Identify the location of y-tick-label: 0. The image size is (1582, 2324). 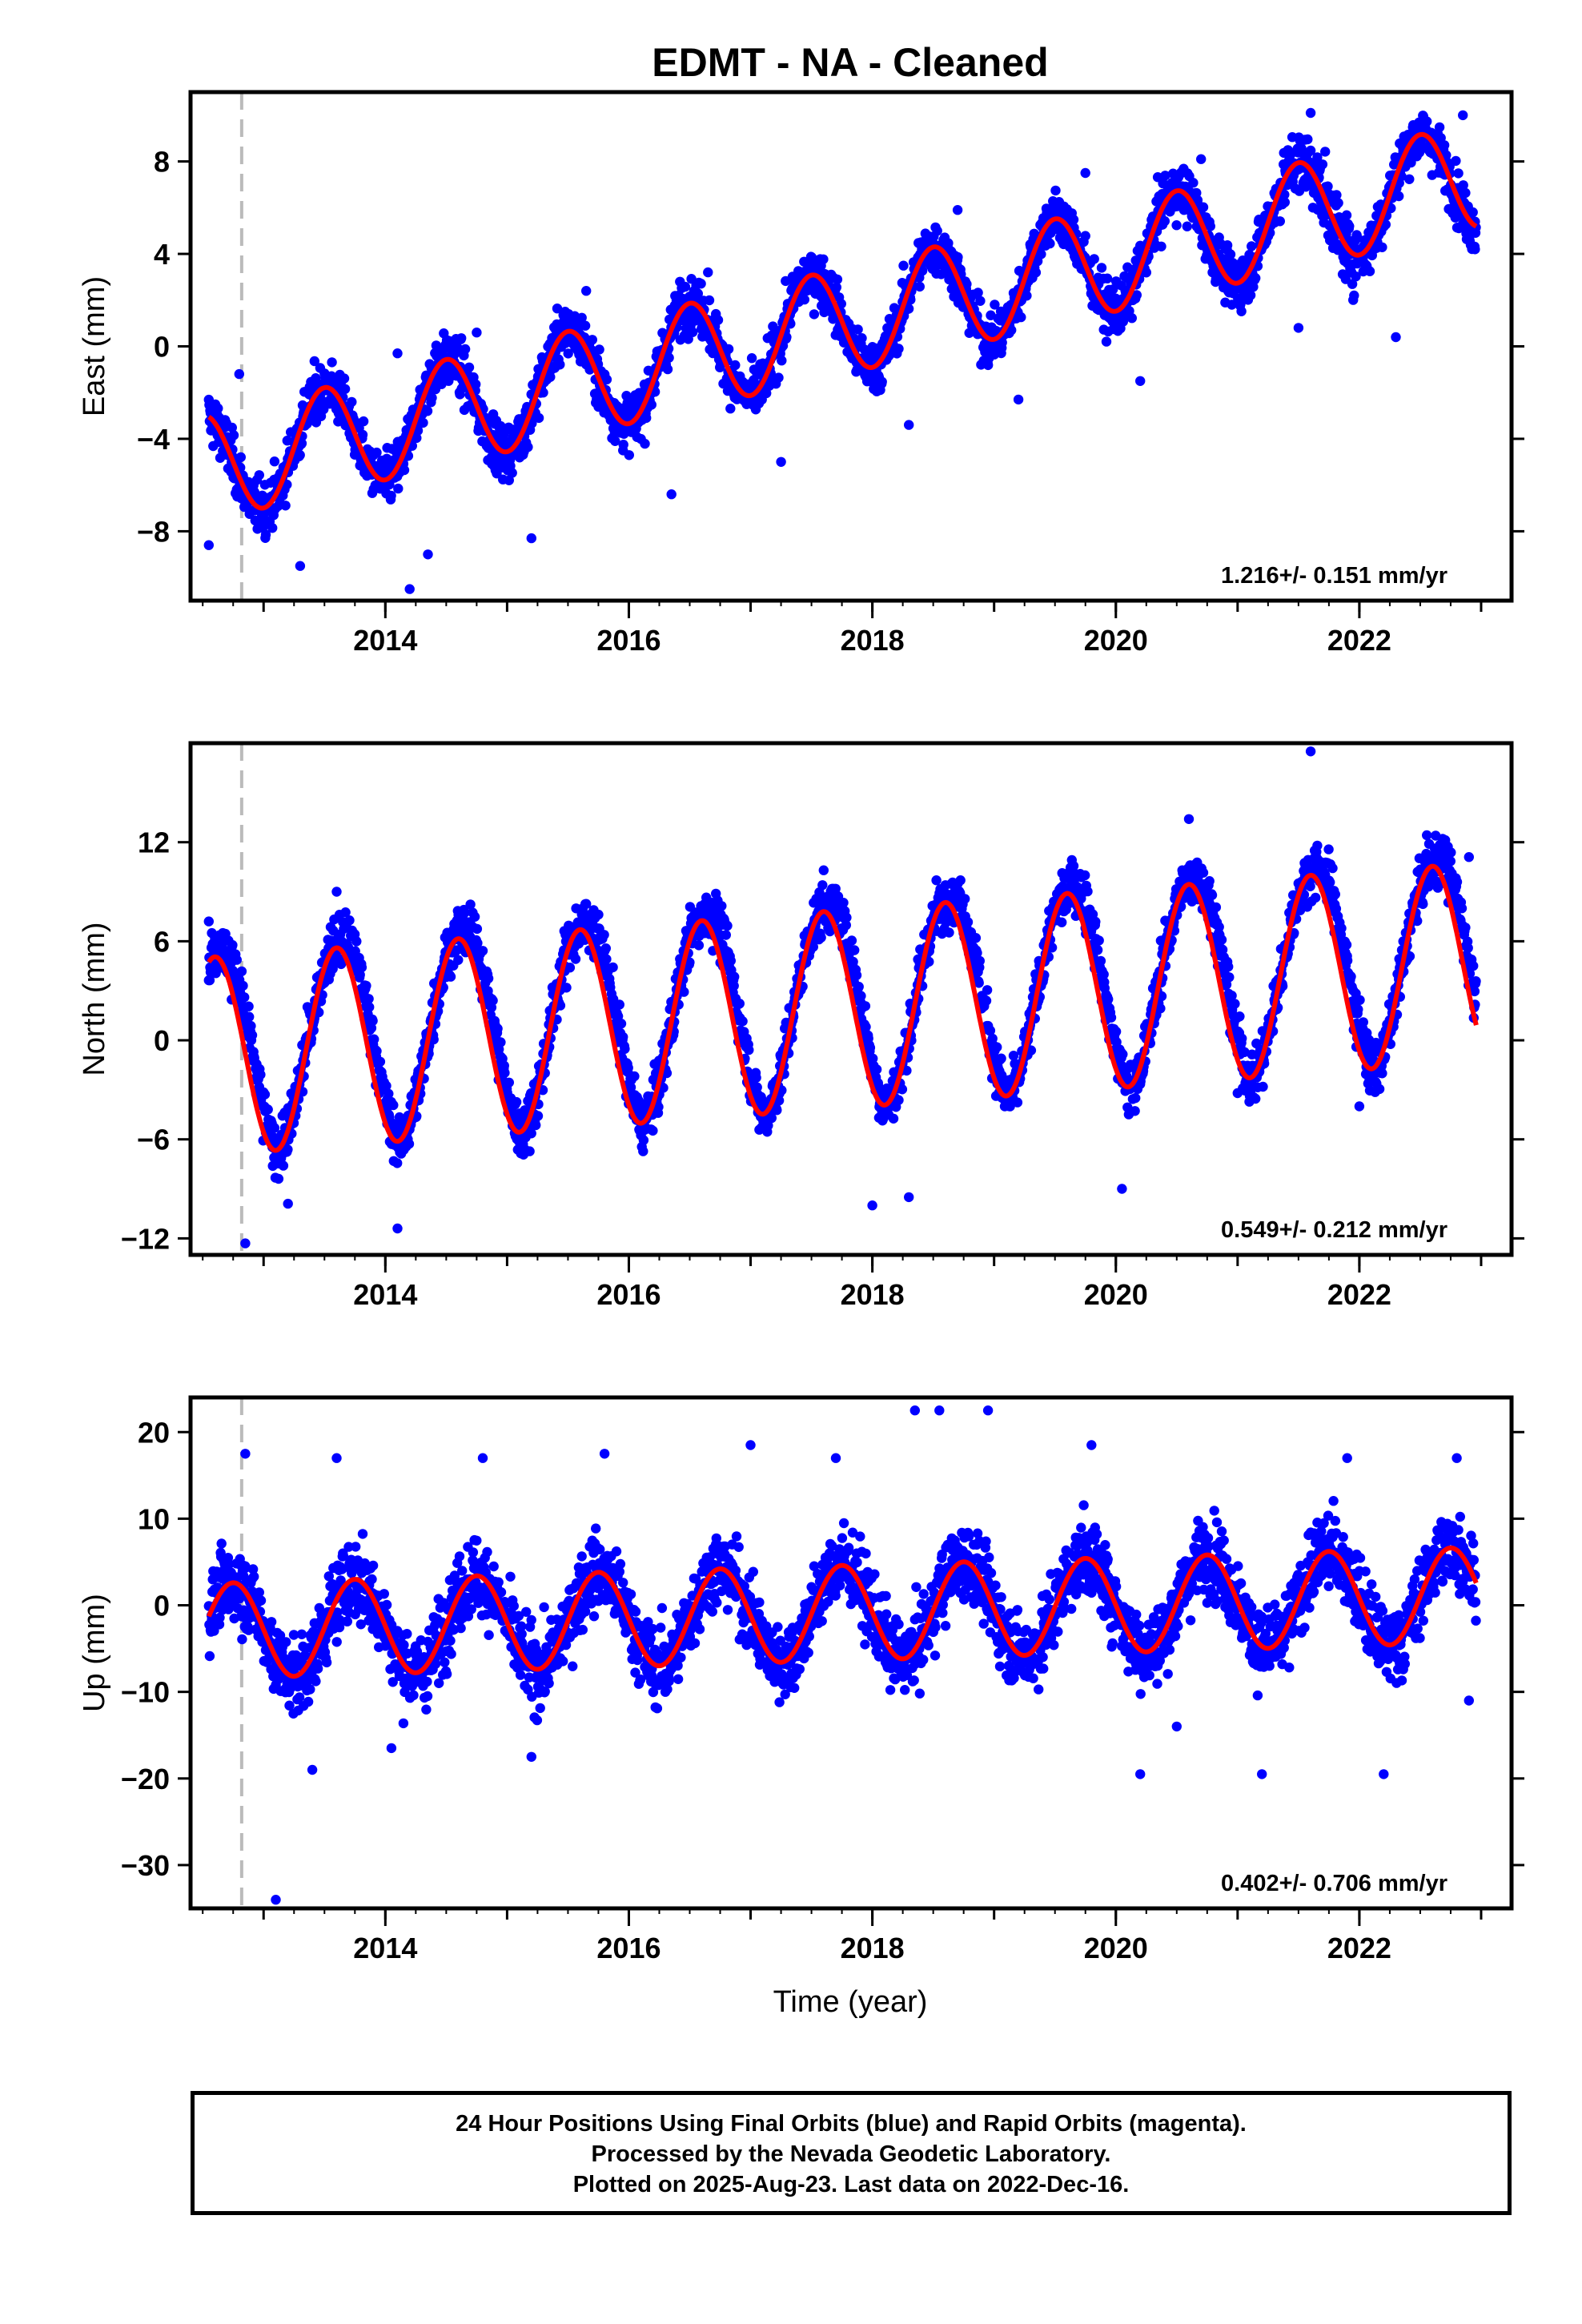
(162, 347).